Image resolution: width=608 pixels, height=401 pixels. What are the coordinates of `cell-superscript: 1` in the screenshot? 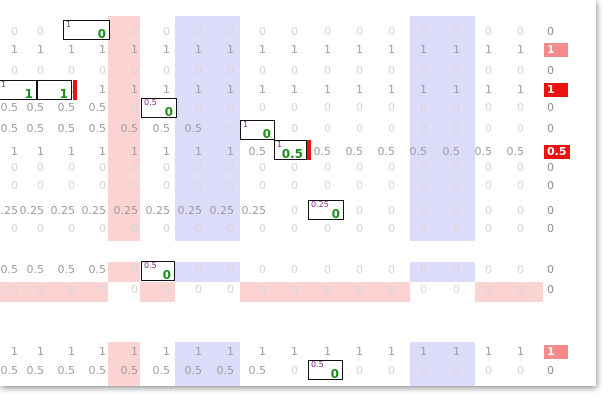 It's located at (69, 24).